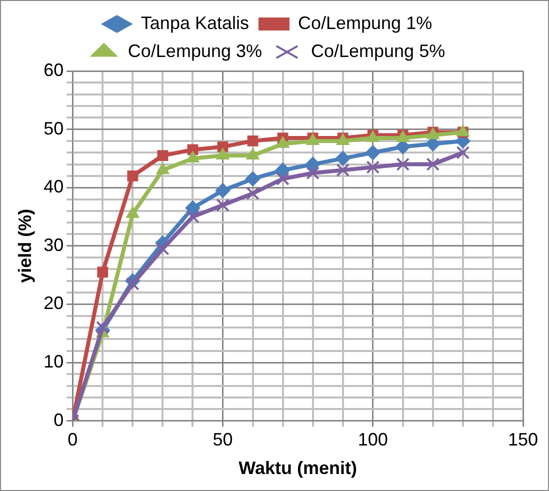  What do you see at coordinates (54, 303) in the screenshot?
I see `y-tick-label: 20` at bounding box center [54, 303].